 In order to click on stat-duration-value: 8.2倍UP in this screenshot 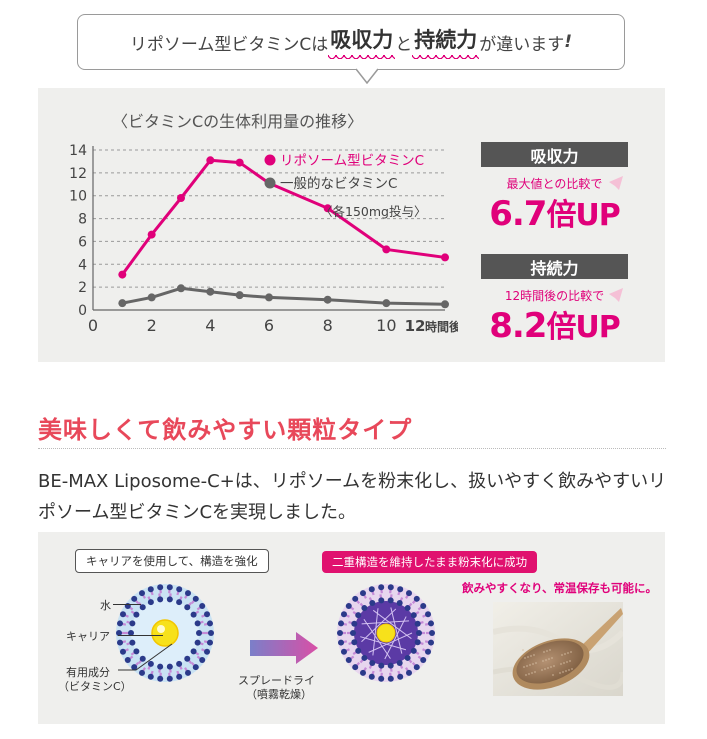, I will do `click(554, 324)`.